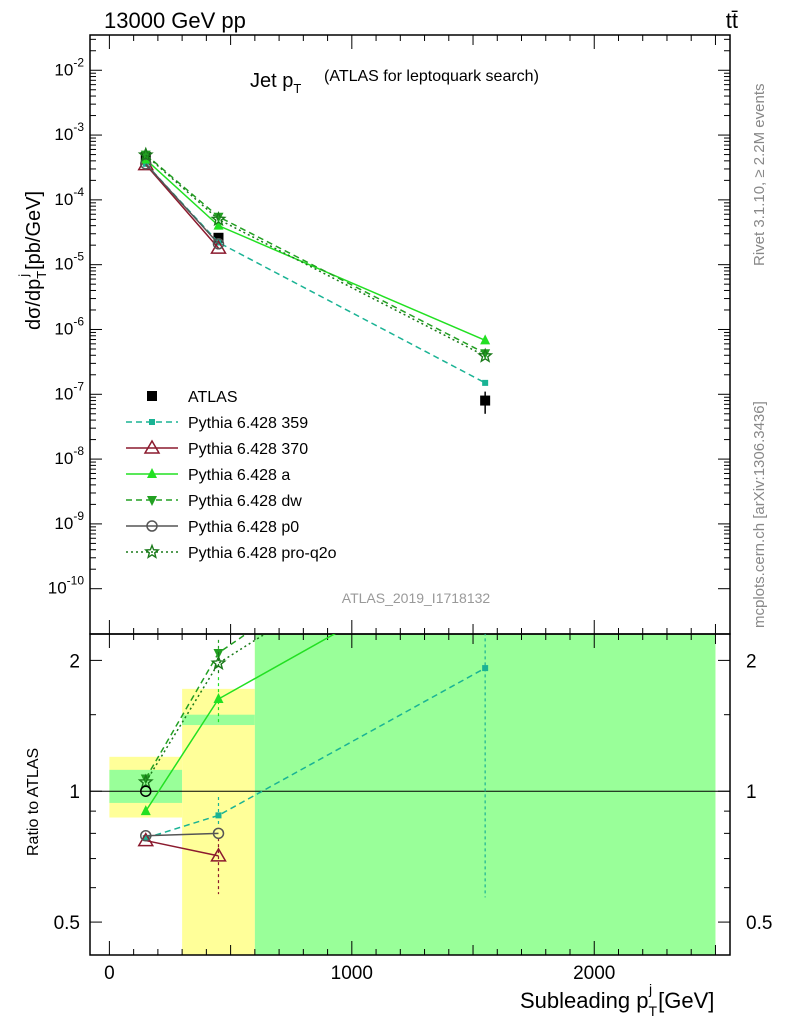 Image resolution: width=786 pixels, height=1024 pixels. What do you see at coordinates (759, 514) in the screenshot?
I see `side-text-mcplots: mcplots.cern.ch [arXiv:1306.3436]` at bounding box center [759, 514].